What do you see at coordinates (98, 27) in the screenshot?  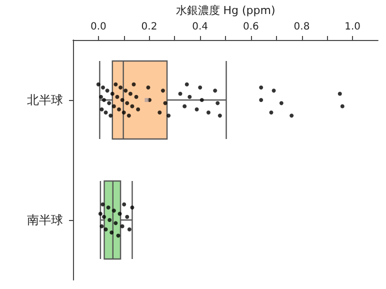 I see `x-tick-label: 0.0` at bounding box center [98, 27].